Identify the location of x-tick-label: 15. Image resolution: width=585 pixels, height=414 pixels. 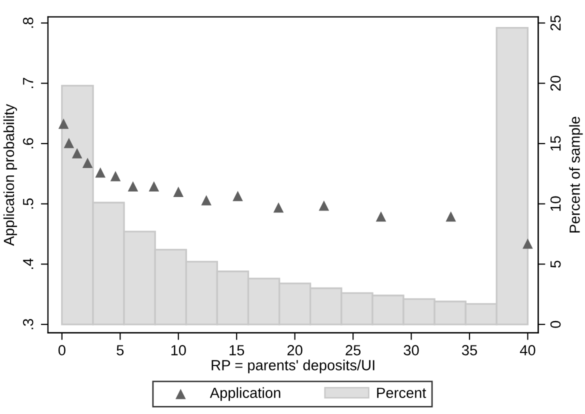
(237, 350).